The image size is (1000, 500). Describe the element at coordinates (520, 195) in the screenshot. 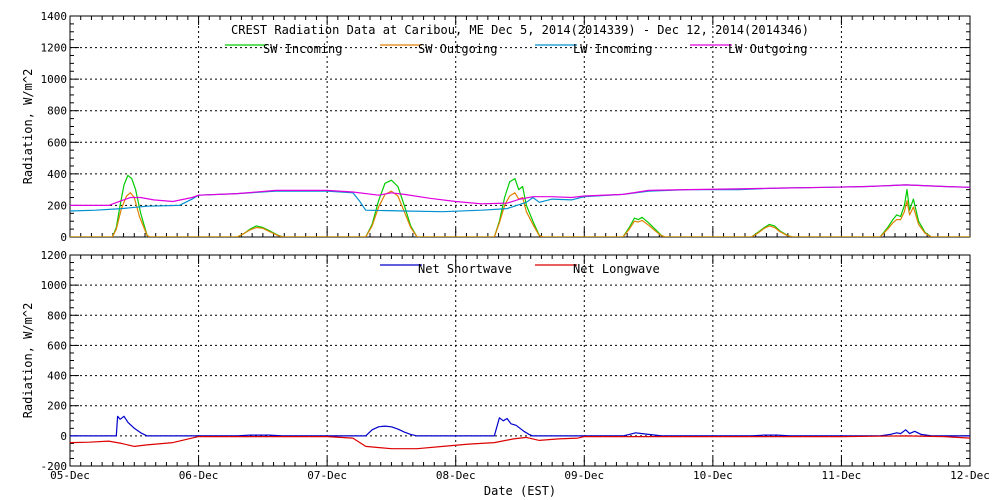

I see `series-line-lw-outgoing` at that location.